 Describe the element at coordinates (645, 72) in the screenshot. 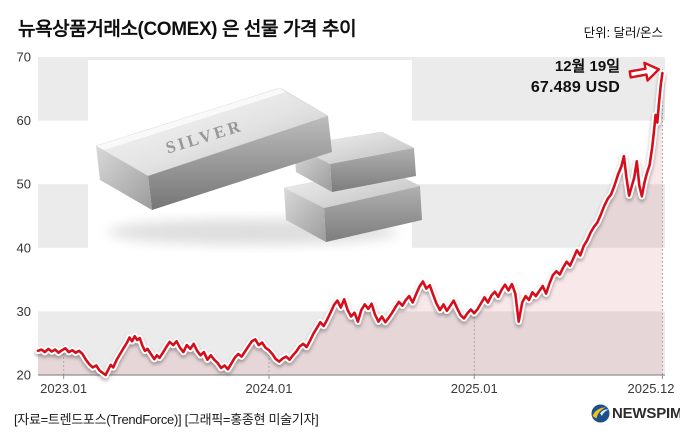

I see `arrow-right-icon` at that location.